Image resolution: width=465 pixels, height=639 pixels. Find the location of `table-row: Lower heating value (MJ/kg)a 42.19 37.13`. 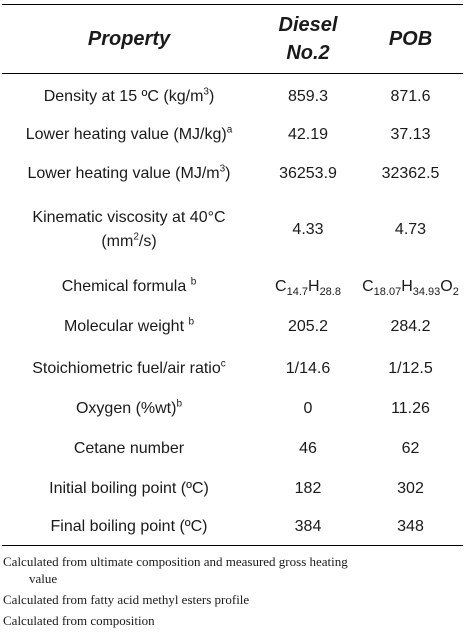

table-row: Lower heating value (MJ/kg)a 42.19 37.13 is located at coordinates (232, 135).